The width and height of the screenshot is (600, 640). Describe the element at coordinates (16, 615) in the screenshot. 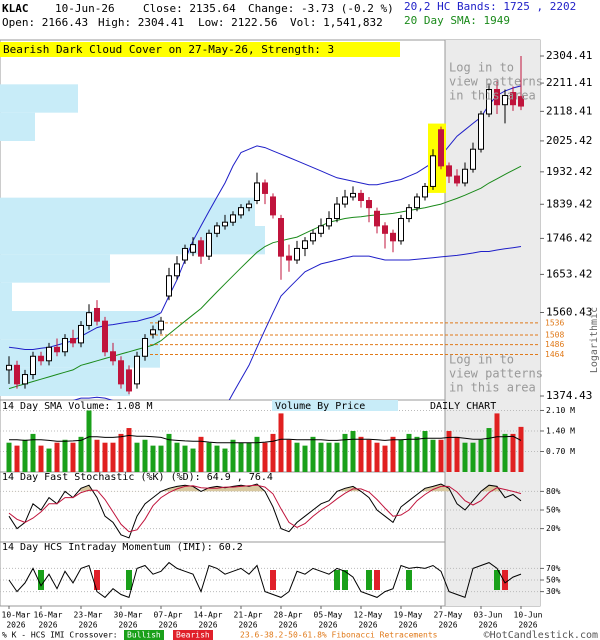

I see `x-tick-label: 10-Mar` at that location.